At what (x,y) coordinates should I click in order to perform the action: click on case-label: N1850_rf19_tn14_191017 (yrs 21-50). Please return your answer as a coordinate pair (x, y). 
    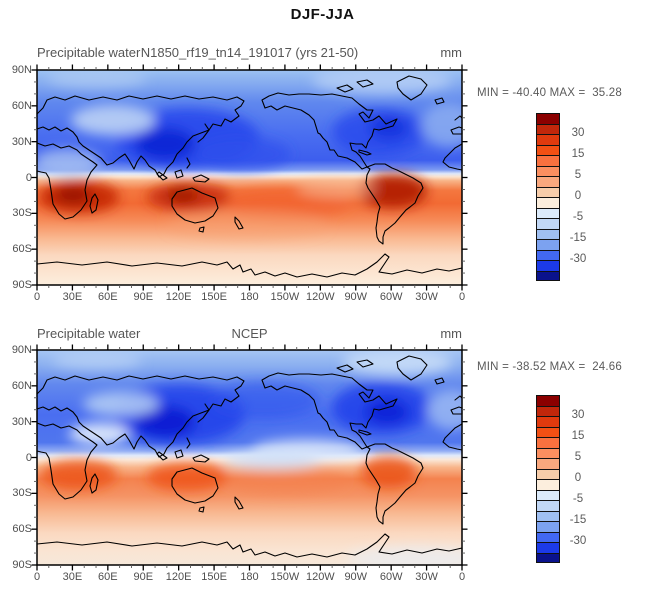
    Looking at the image, I should click on (249, 52).